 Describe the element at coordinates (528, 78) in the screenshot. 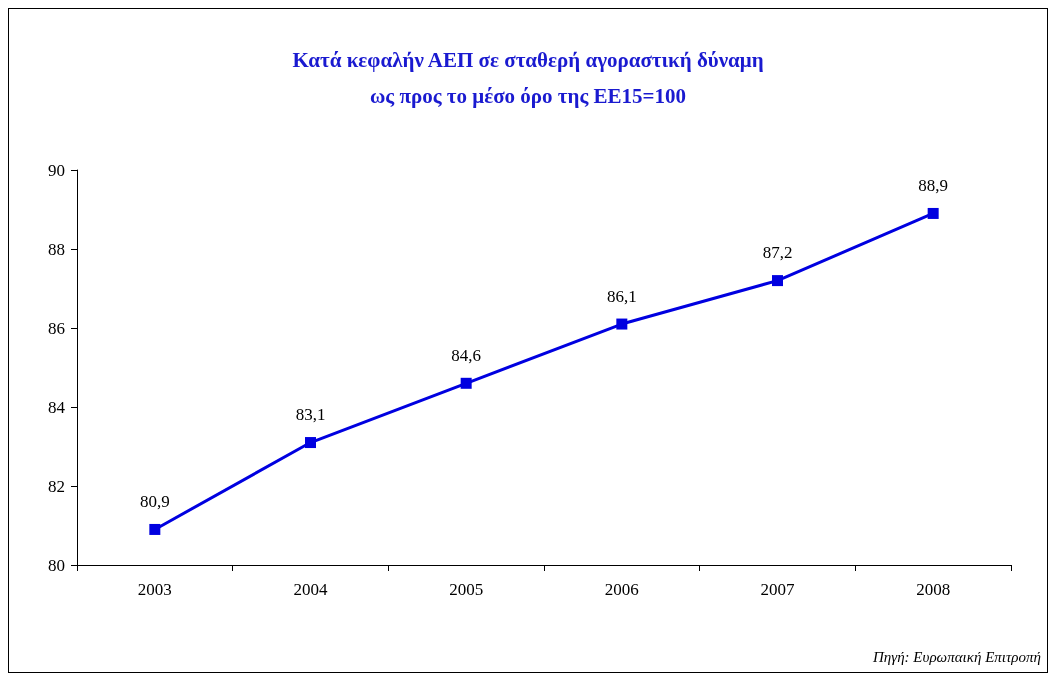

I see `chart-title: Κατά κεφαλήν ΑΕΠ σε σταθερή αγοραστική δύναμη ως προς το μέσο όρο της ΕΕ15=100` at that location.